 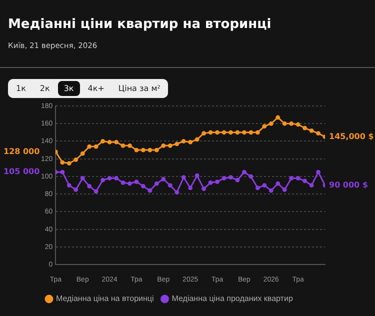 I want to click on legend-label: Медіанна ціна проданих квартир, so click(x=233, y=299).